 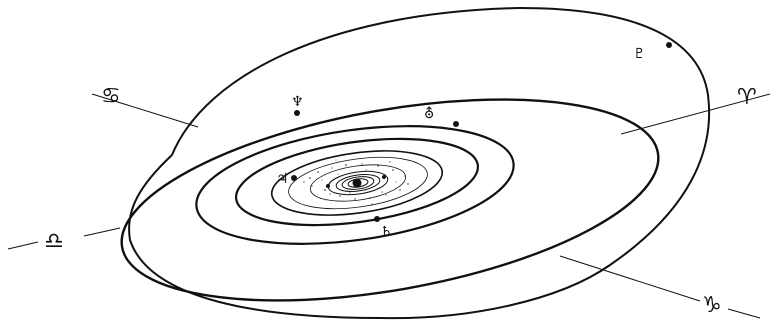 What do you see at coordinates (639, 54) in the screenshot?
I see `pluto-icon: ♇` at bounding box center [639, 54].